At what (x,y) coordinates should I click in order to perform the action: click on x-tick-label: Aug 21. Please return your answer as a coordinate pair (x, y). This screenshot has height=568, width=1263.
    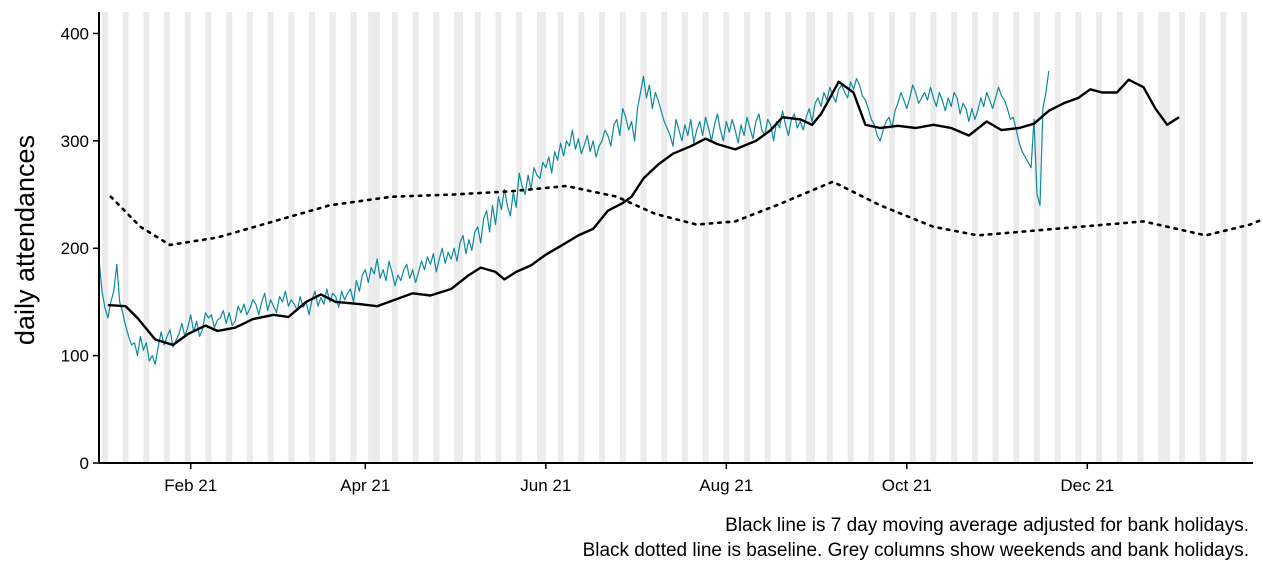
    Looking at the image, I should click on (726, 485).